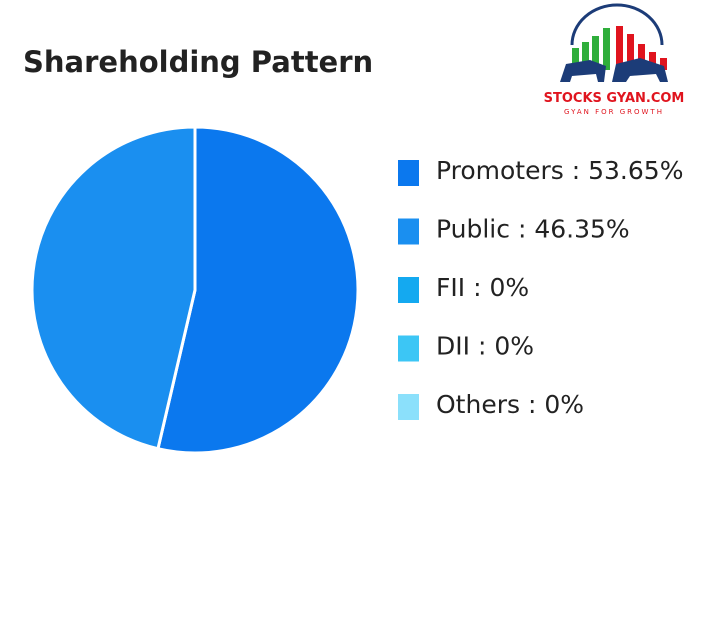 This screenshot has width=720, height=621. Describe the element at coordinates (617, 24) in the screenshot. I see `logo-arc` at that location.